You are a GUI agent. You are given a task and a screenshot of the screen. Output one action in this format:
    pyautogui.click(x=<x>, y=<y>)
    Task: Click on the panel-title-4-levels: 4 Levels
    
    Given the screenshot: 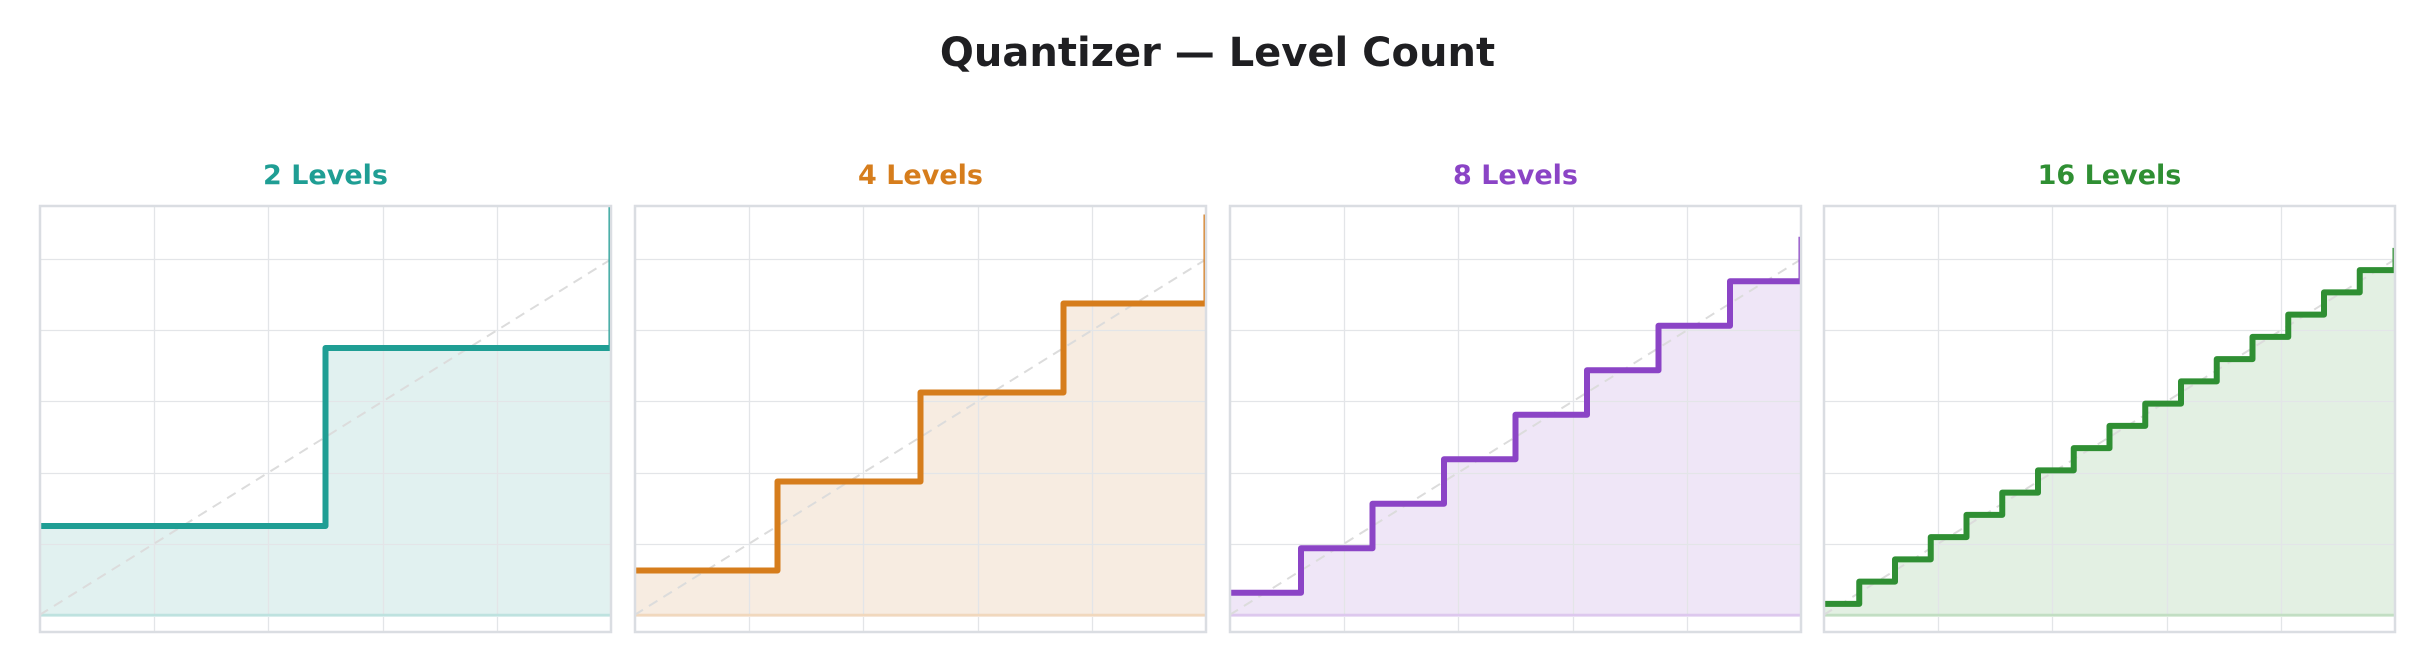 What is the action you would take?
    pyautogui.click(x=920, y=175)
    